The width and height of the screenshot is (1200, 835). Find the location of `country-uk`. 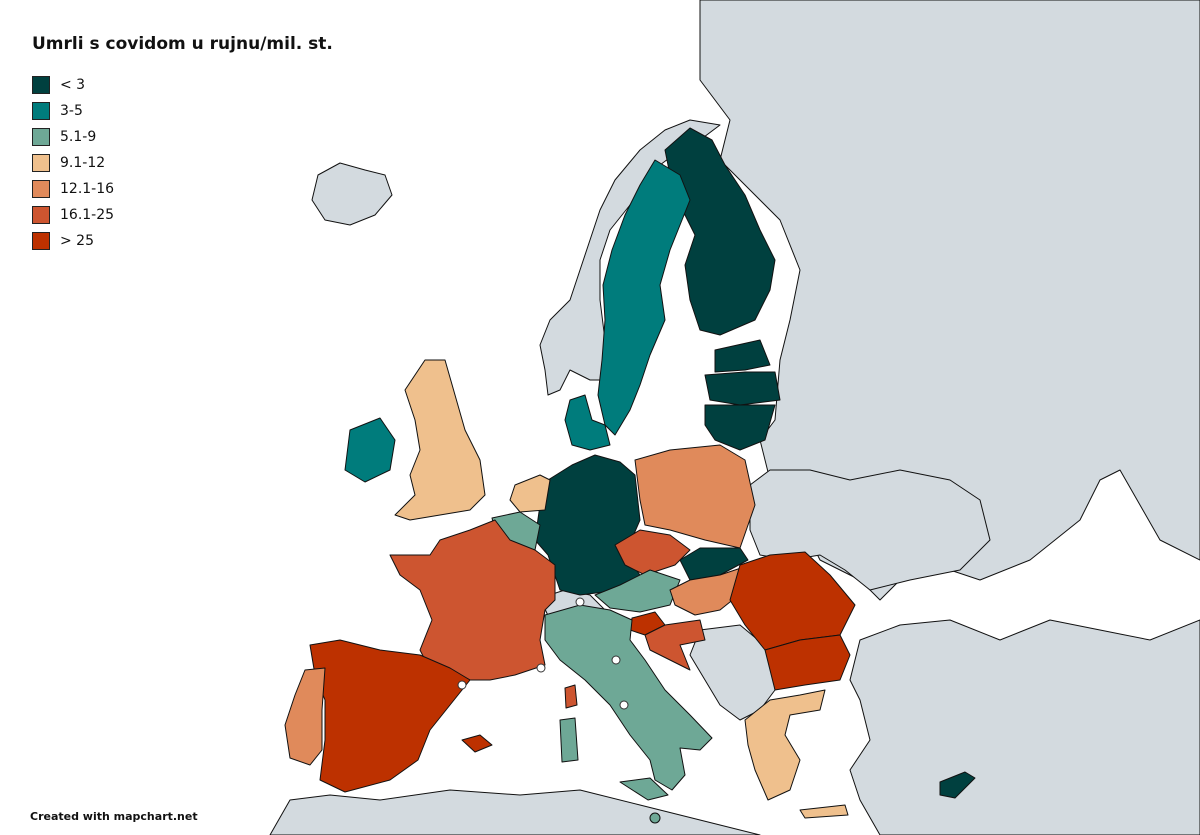

country-uk is located at coordinates (440, 440).